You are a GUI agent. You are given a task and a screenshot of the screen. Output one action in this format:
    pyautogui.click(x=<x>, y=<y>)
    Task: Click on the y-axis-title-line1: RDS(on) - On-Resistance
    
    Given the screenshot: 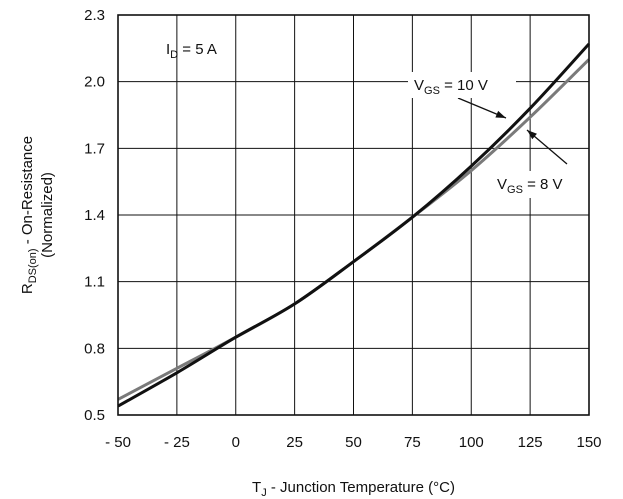 What is the action you would take?
    pyautogui.click(x=29, y=215)
    